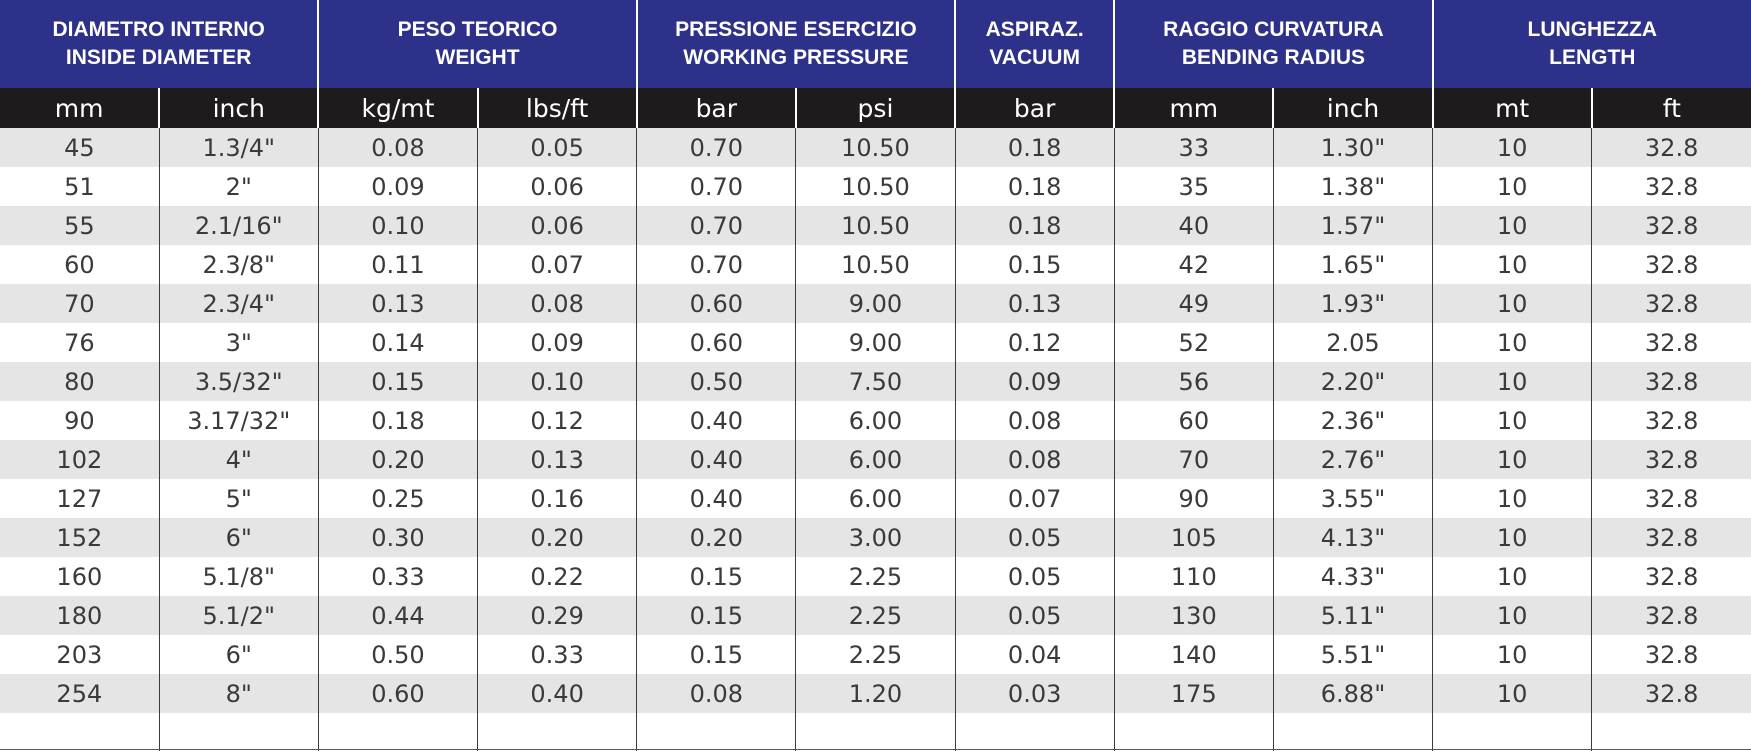 The image size is (1751, 751). What do you see at coordinates (80, 537) in the screenshot?
I see `table-cell: 152` at bounding box center [80, 537].